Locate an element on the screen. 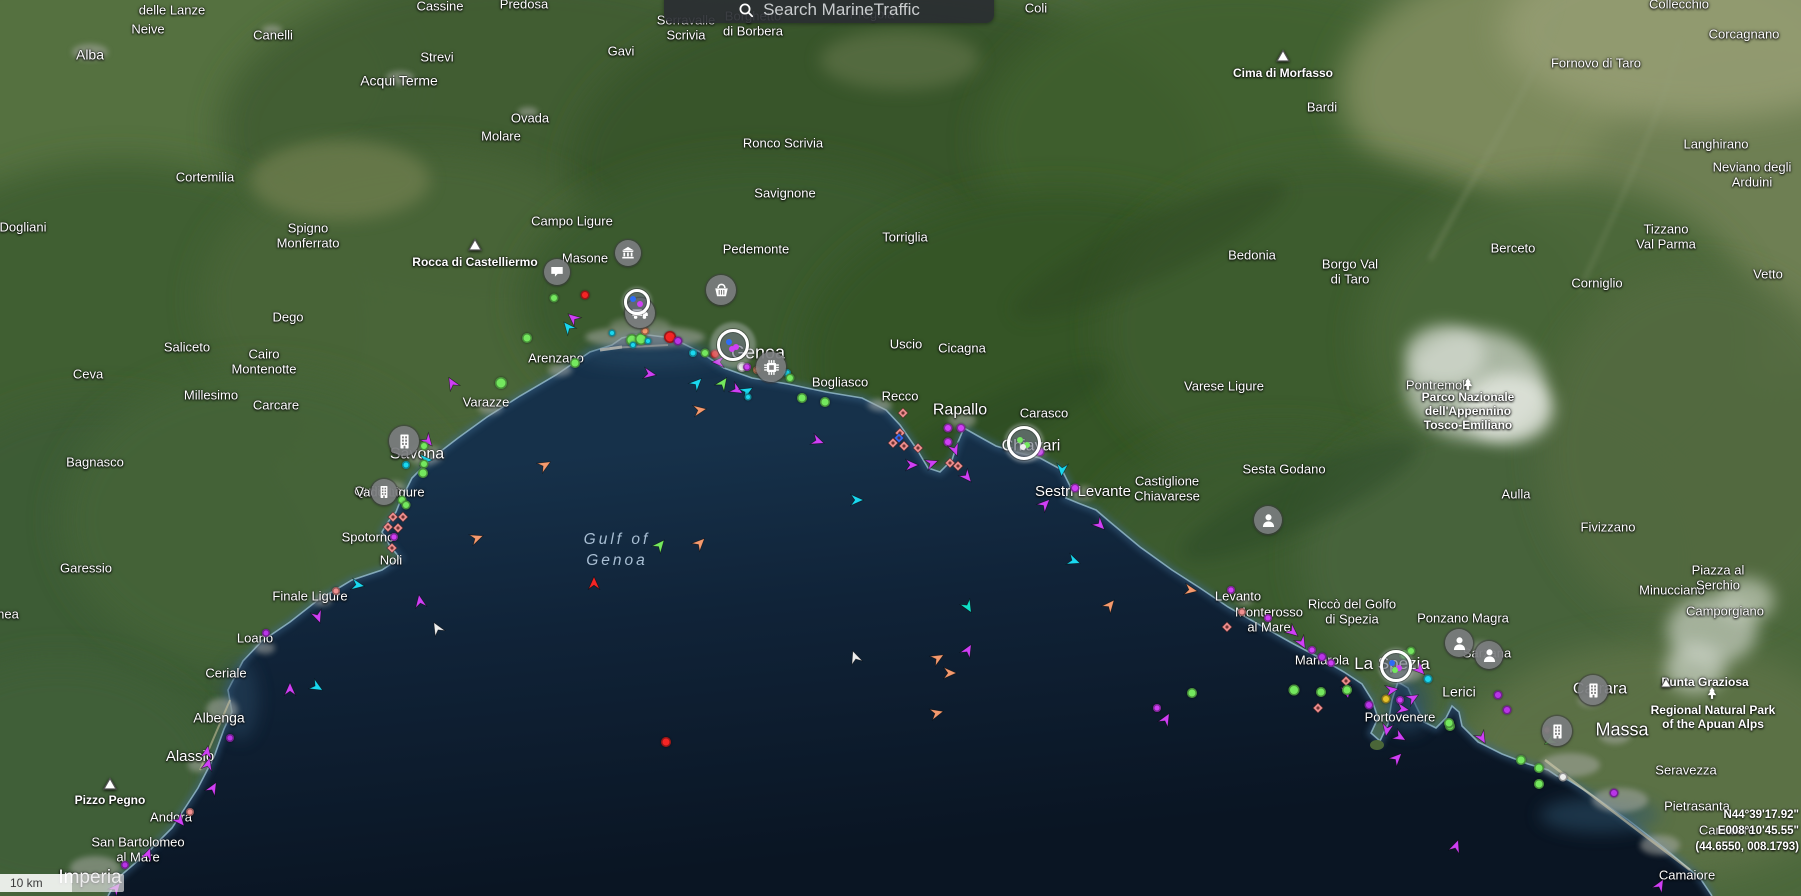 The image size is (1801, 896). vessel-arrow-green is located at coordinates (721, 384).